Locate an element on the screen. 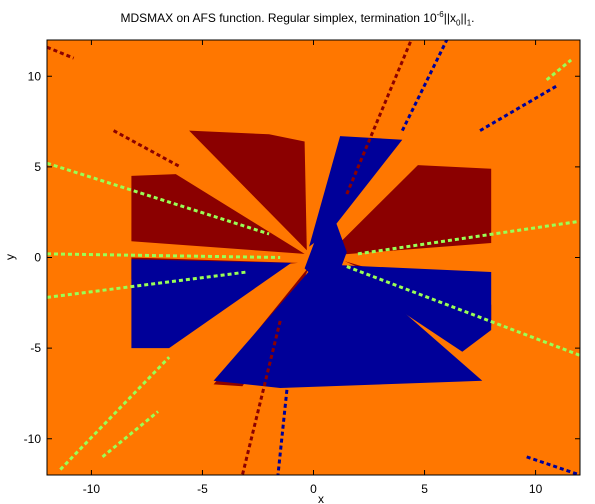 This screenshot has height=504, width=595. x-tick-label: 10 is located at coordinates (536, 489).